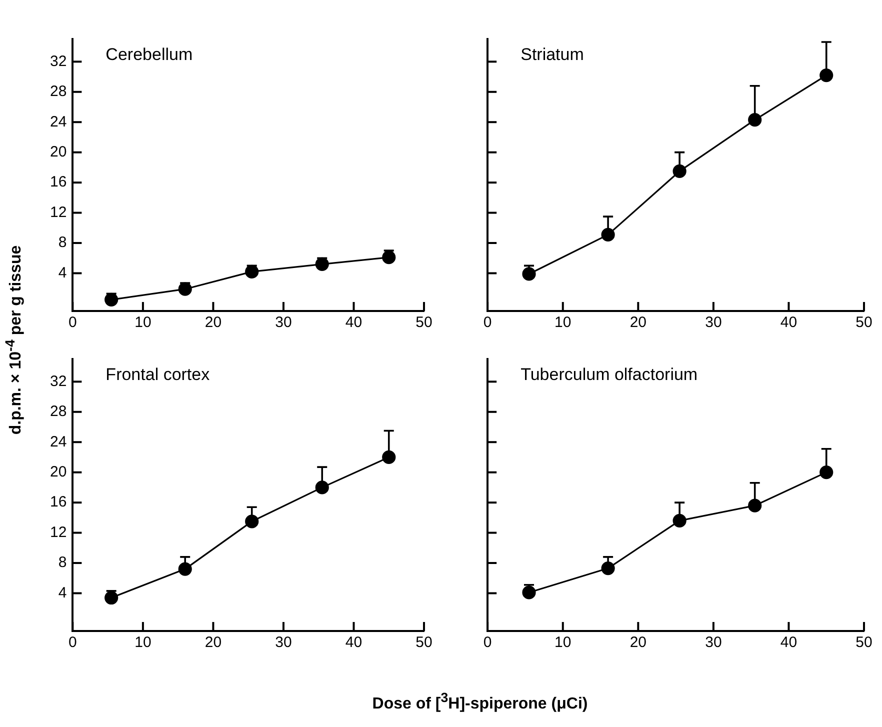 The width and height of the screenshot is (882, 727). What do you see at coordinates (149, 54) in the screenshot?
I see `chart-title: Cerebellum` at bounding box center [149, 54].